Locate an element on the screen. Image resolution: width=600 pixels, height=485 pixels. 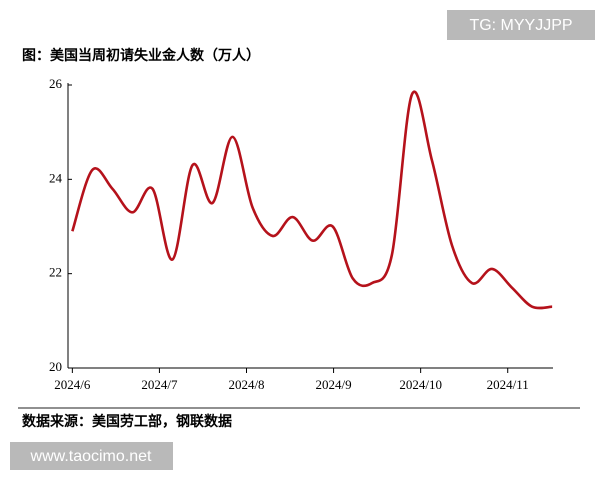
y-tick-label: 24 is located at coordinates (56, 177).